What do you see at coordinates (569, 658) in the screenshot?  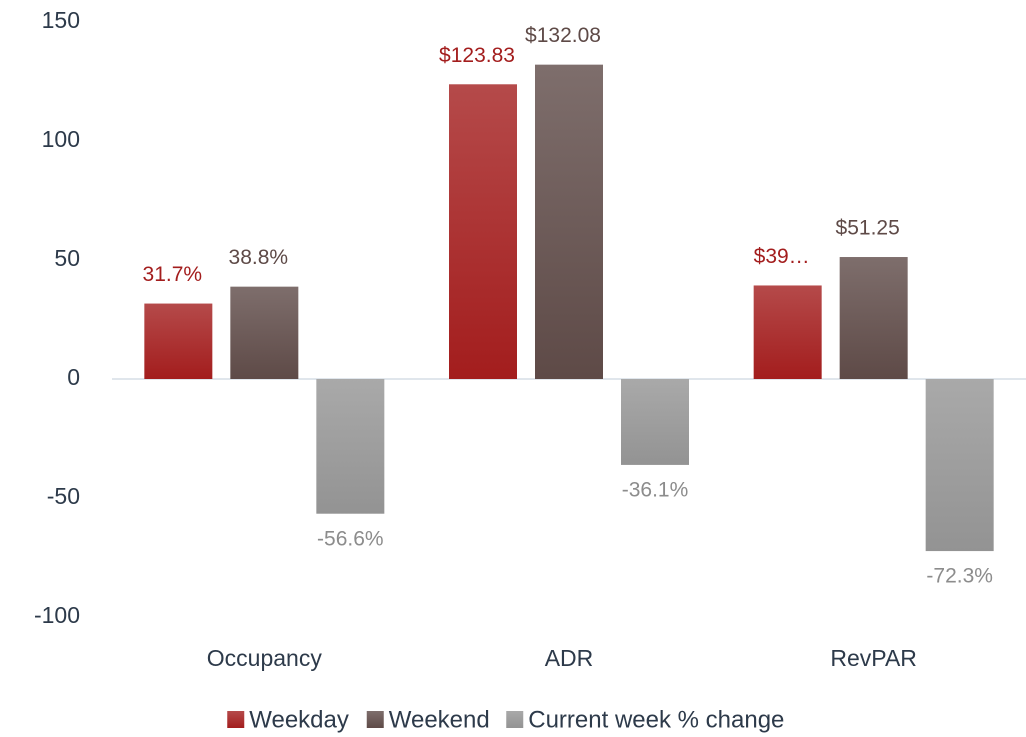 I see `x-tick-label: ADR` at bounding box center [569, 658].